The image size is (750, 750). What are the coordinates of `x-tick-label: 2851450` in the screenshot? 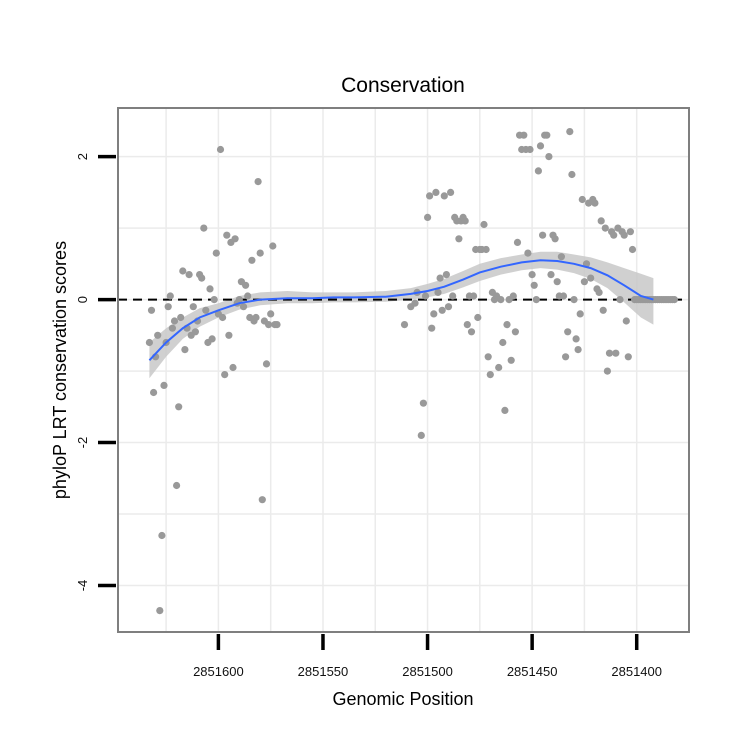 It's located at (532, 671).